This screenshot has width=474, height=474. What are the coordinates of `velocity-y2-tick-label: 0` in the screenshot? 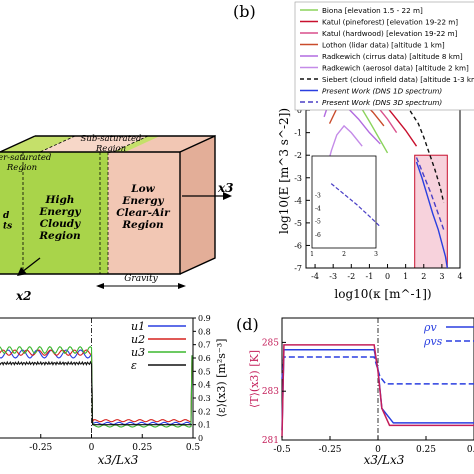 It's located at (200, 438).